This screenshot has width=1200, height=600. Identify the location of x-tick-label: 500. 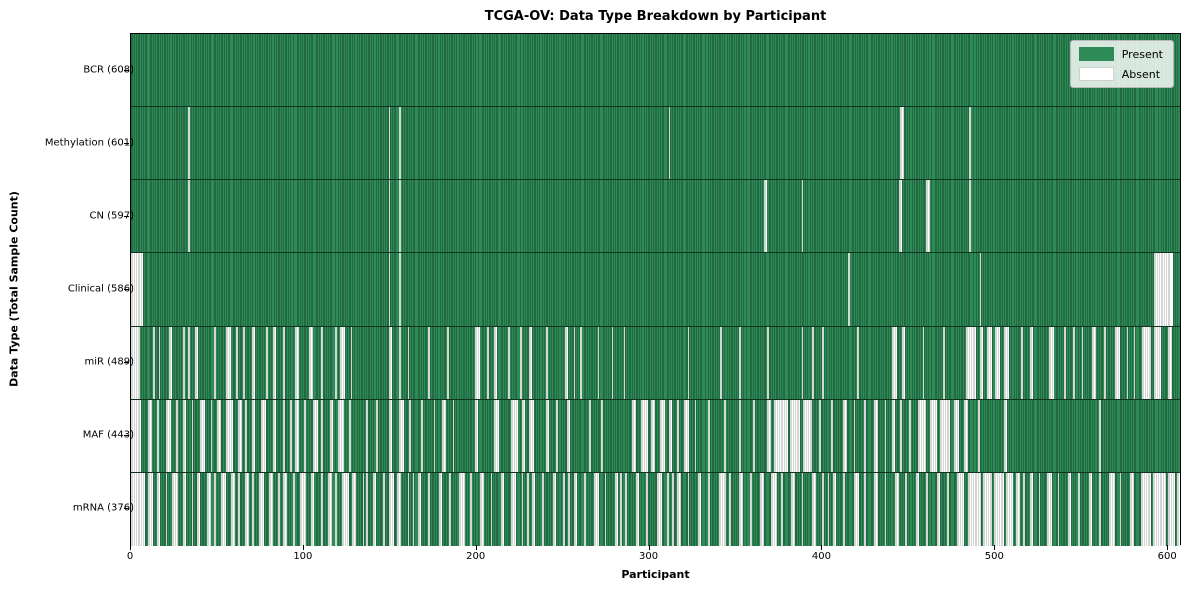
(994, 556).